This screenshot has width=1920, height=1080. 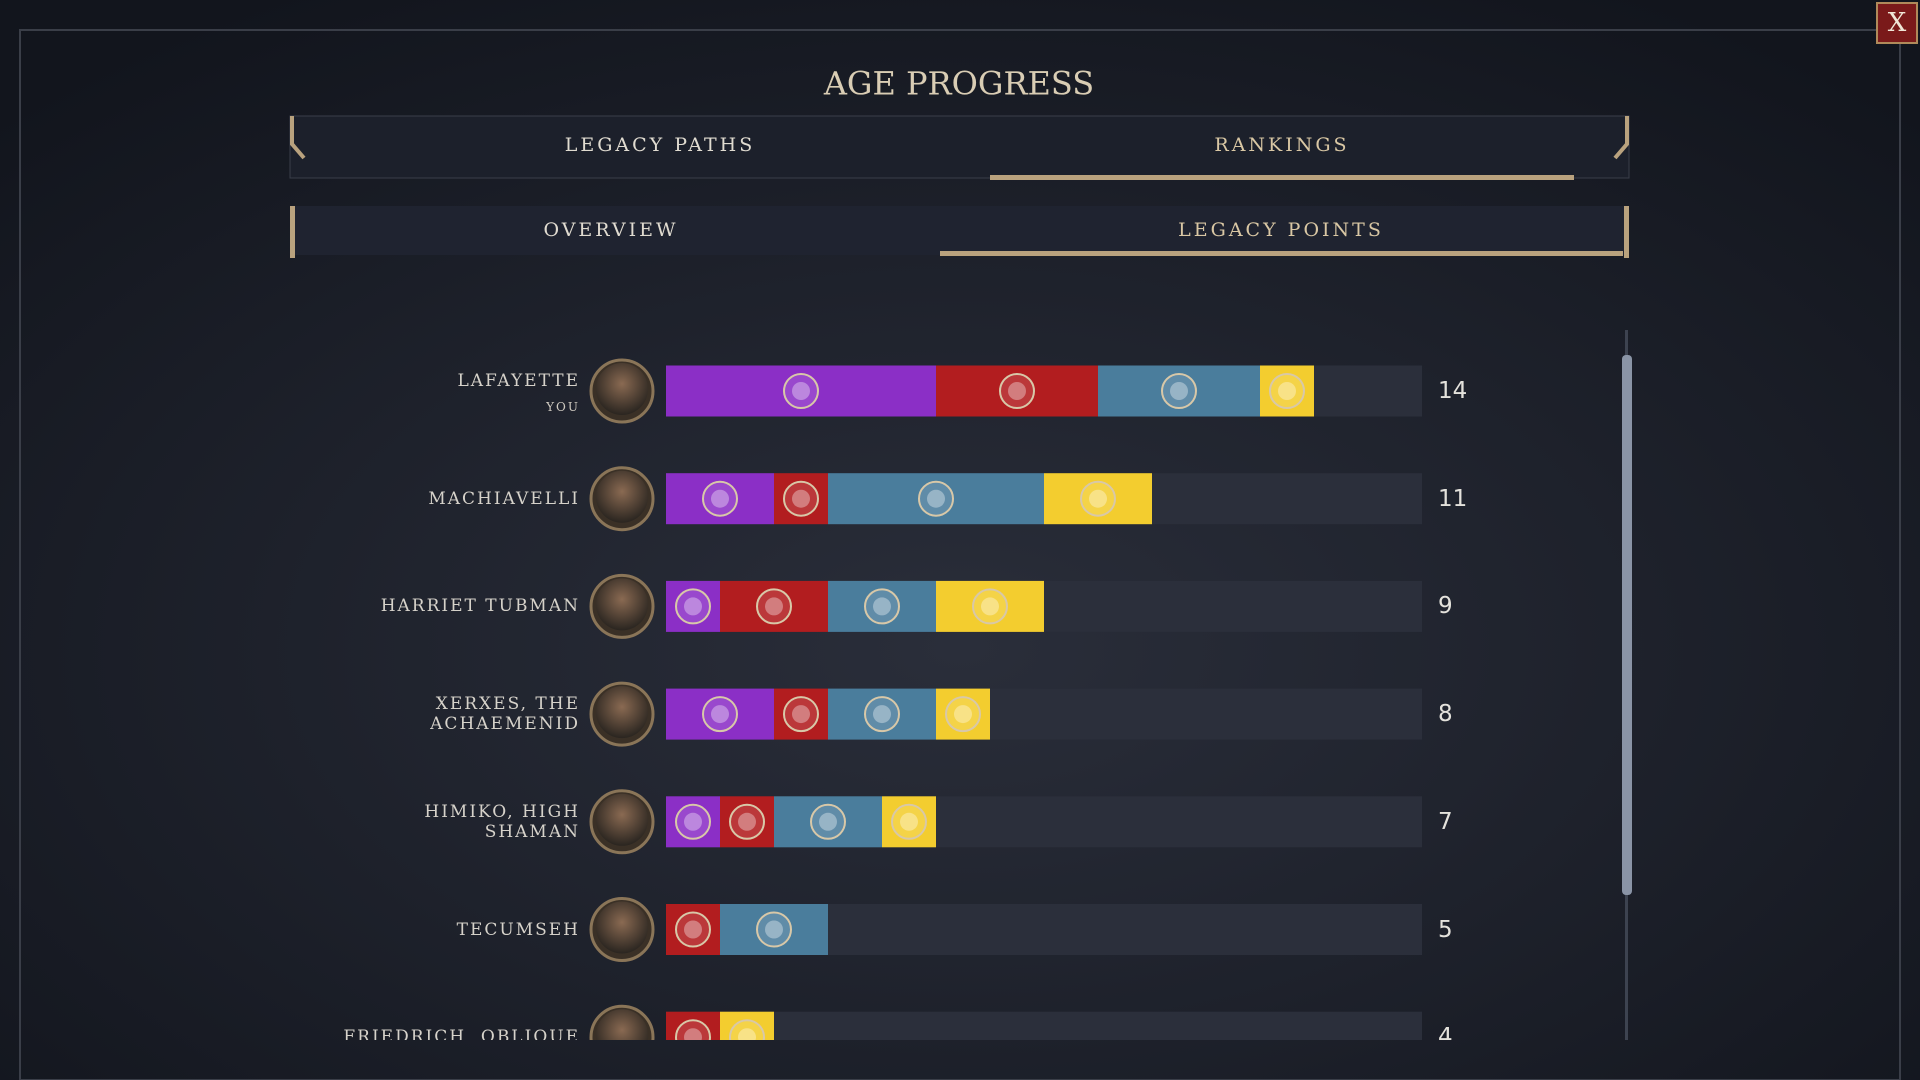 What do you see at coordinates (1453, 391) in the screenshot?
I see `total-label: 14` at bounding box center [1453, 391].